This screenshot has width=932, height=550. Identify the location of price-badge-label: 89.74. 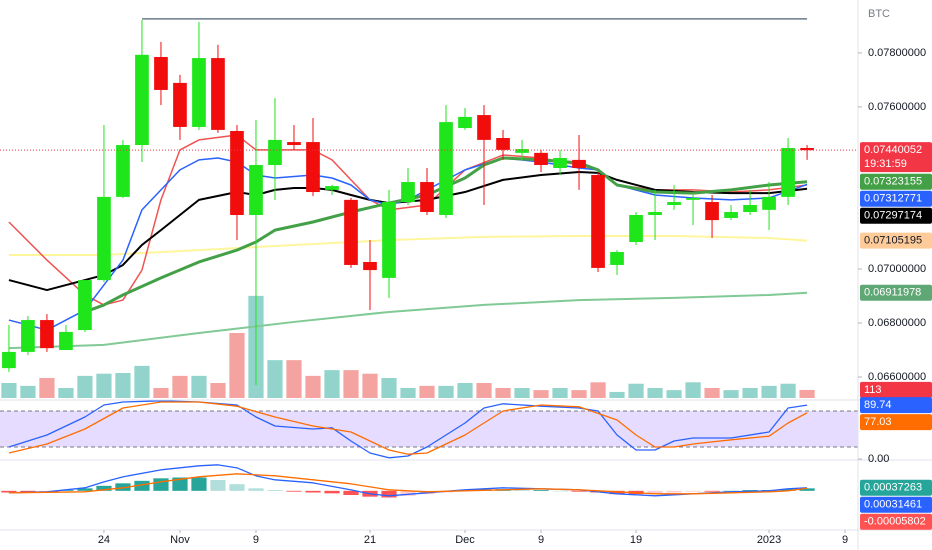
(878, 405).